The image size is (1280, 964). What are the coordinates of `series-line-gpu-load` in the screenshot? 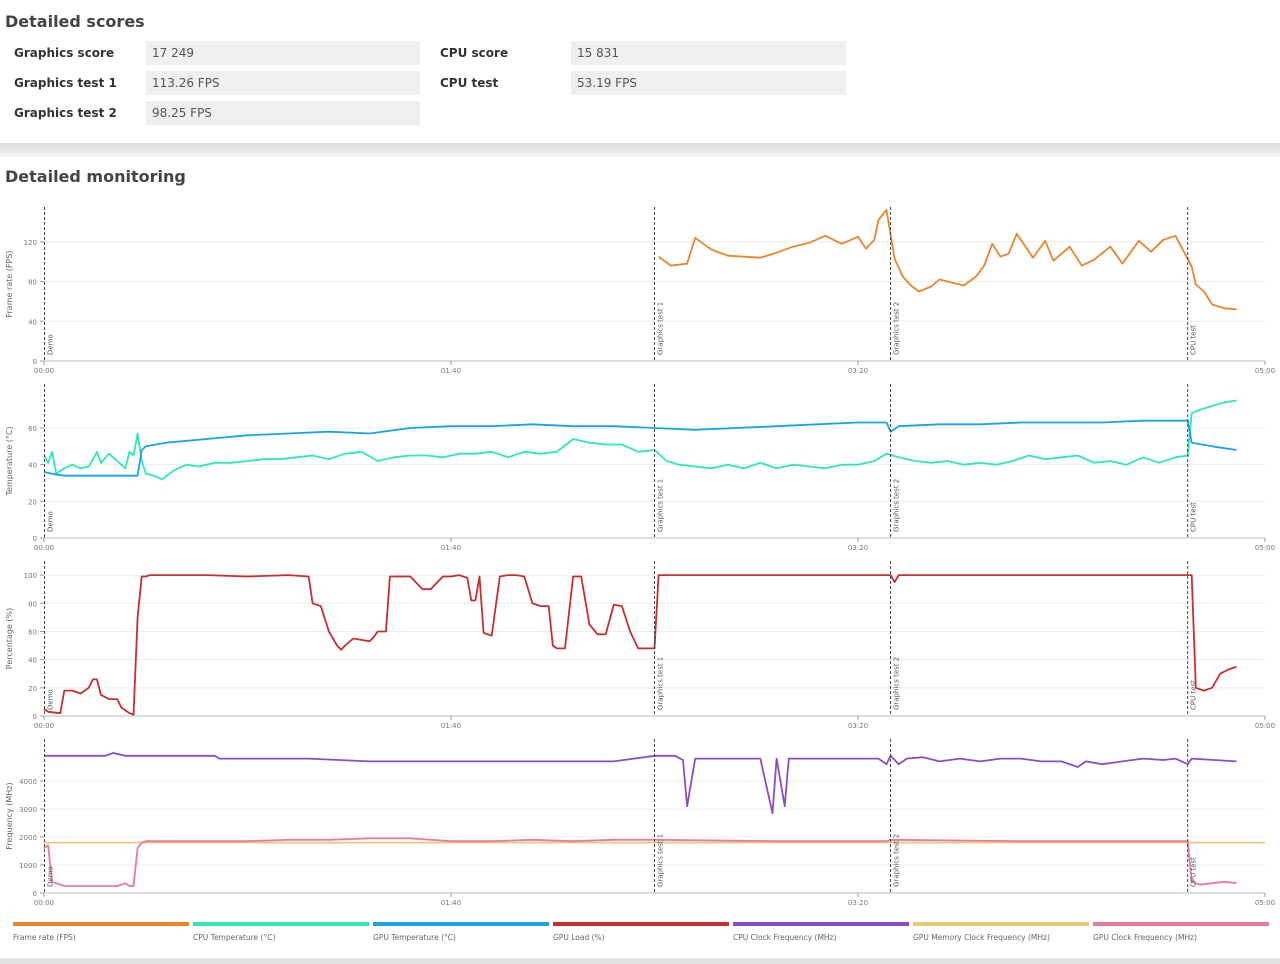 It's located at (640, 645).